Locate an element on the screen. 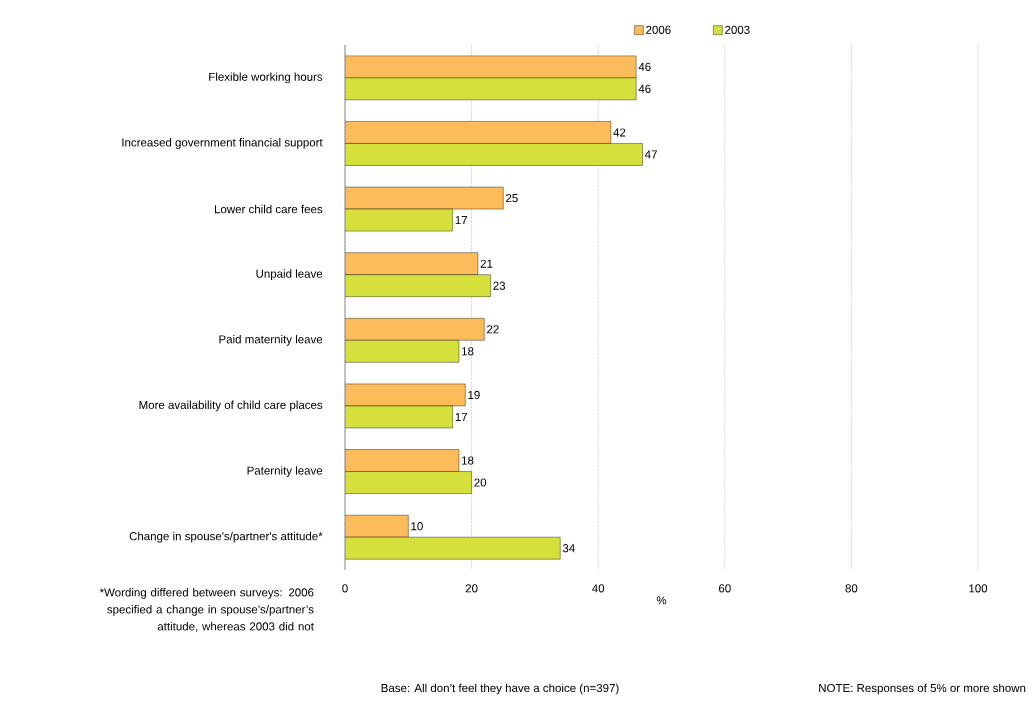 The width and height of the screenshot is (1034, 704). x-tick-label: 40 is located at coordinates (598, 588).